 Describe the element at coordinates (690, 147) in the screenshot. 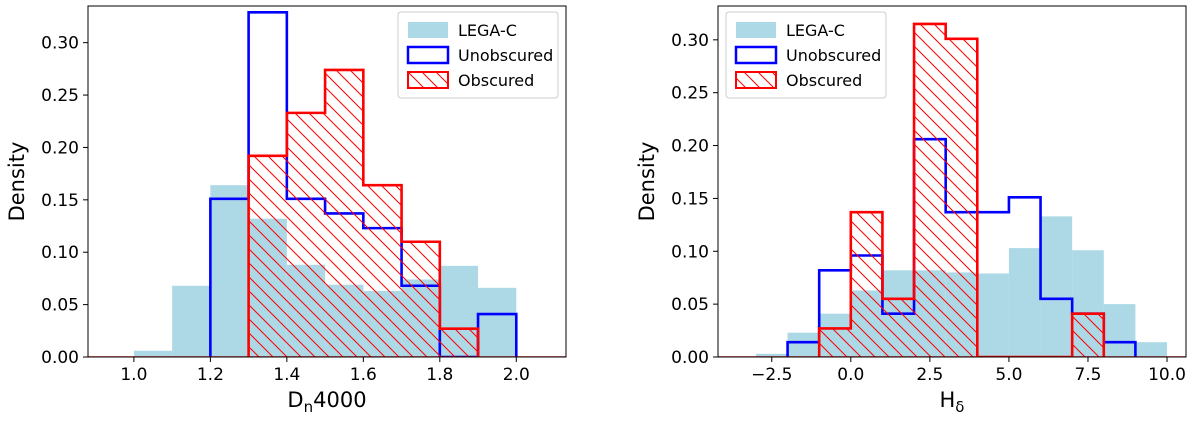

I see `y-tick-label-1-4: 0.20` at that location.